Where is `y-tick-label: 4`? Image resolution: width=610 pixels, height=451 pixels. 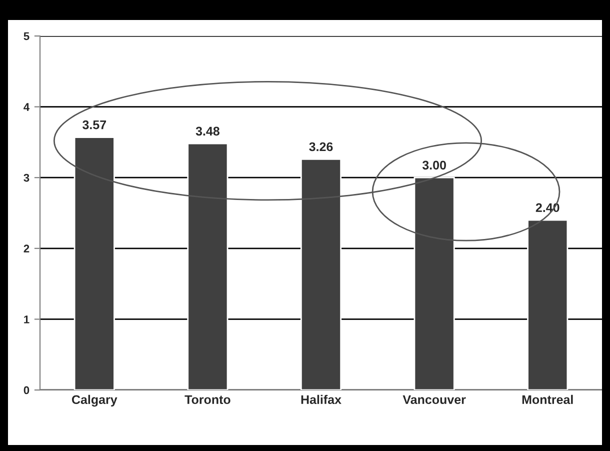
y-tick-label: 4 is located at coordinates (27, 107).